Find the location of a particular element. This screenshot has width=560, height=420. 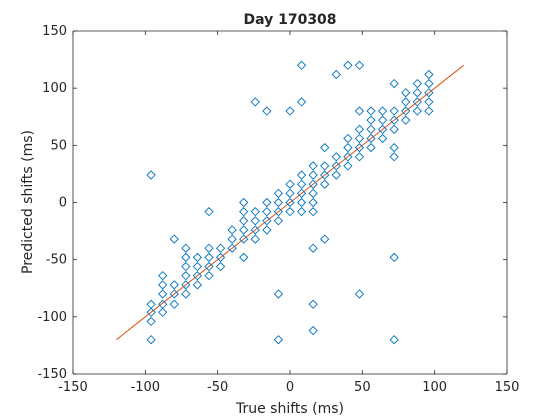

x-tick-label: -50 is located at coordinates (217, 387).